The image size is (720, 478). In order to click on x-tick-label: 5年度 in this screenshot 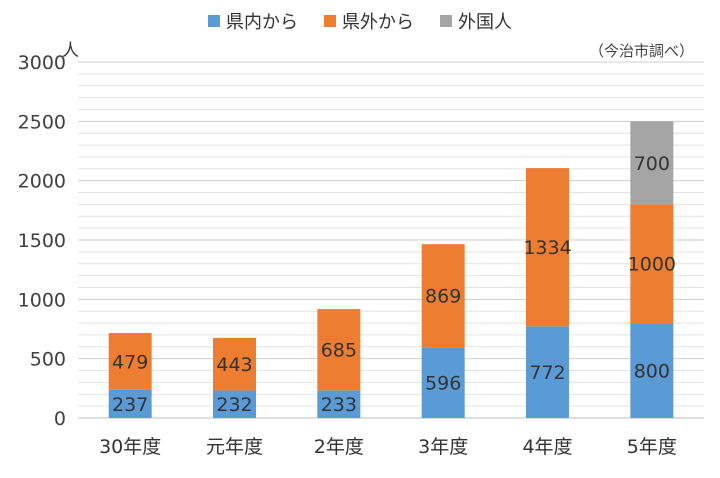, I will do `click(652, 447)`.